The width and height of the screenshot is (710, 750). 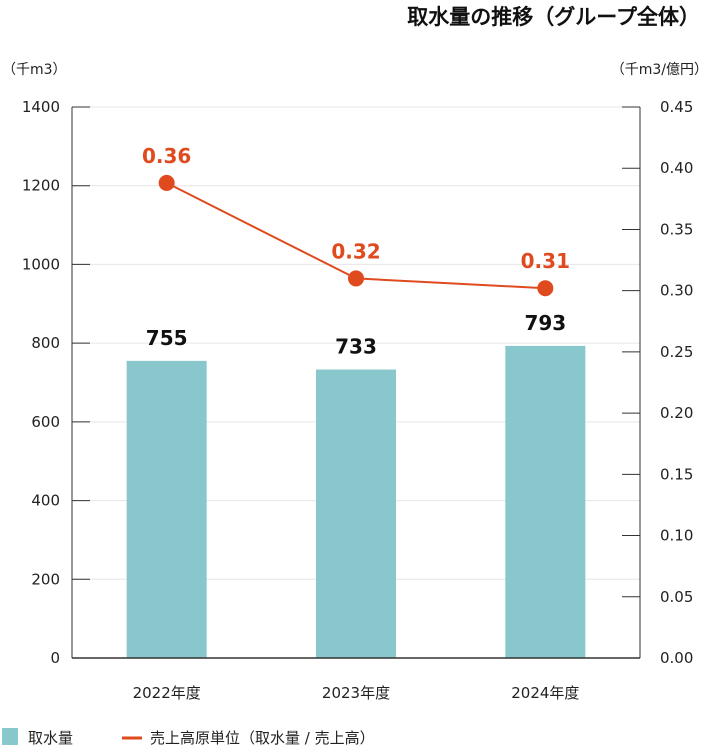 I want to click on left-axis-unit: （千m3）, so click(x=34, y=70).